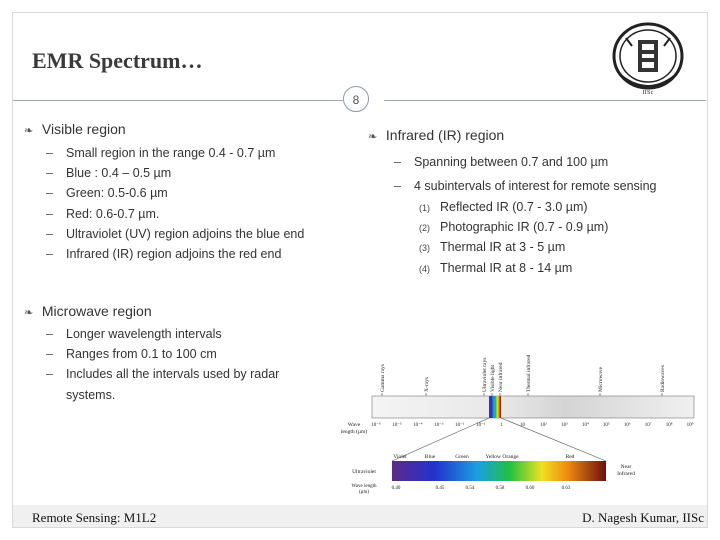 The image size is (720, 540). What do you see at coordinates (543, 425) in the screenshot?
I see `tick-label: 10²` at bounding box center [543, 425].